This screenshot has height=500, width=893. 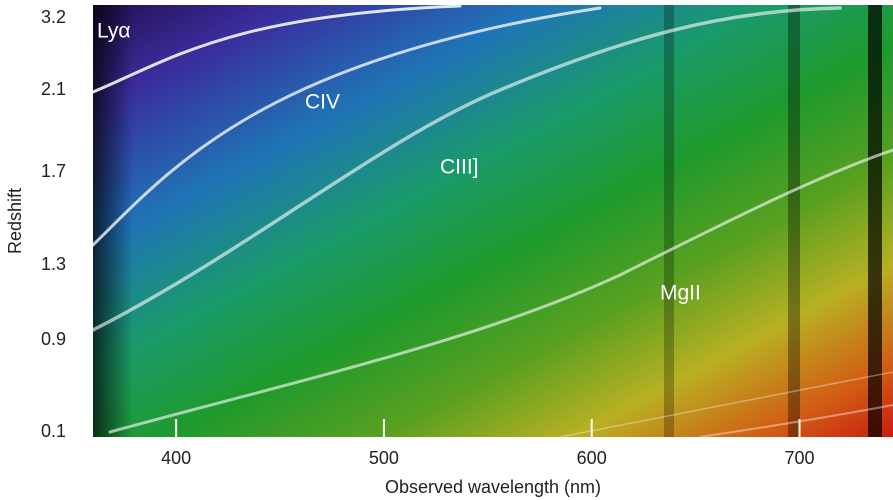 I want to click on annotation: CIV, so click(x=322, y=102).